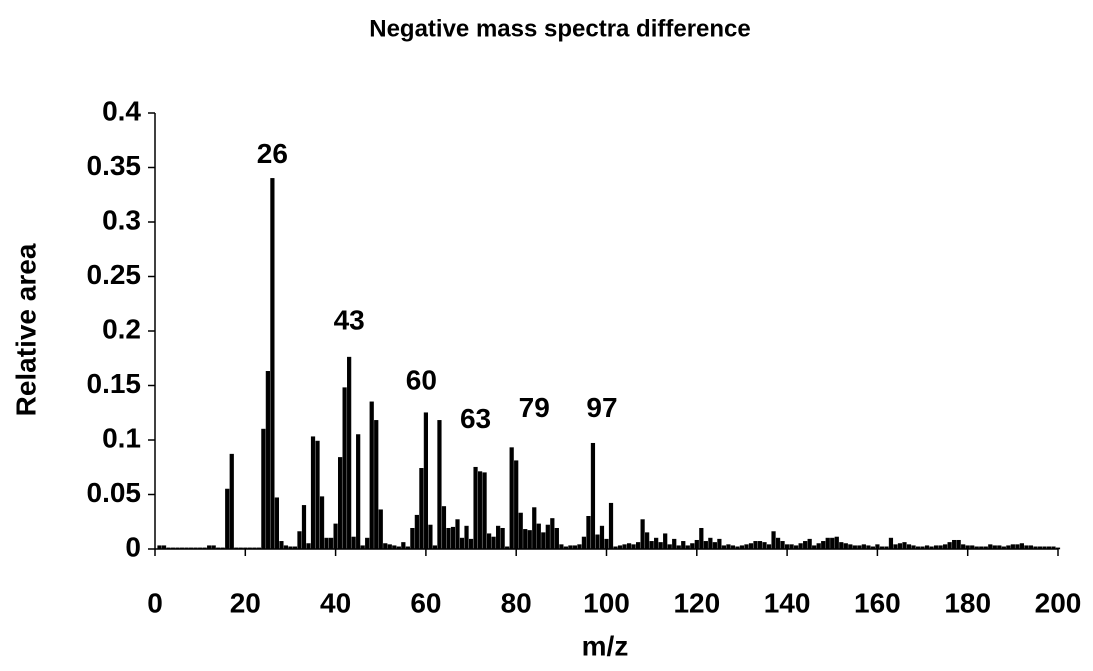  I want to click on x-tick-label: 100, so click(606, 602).